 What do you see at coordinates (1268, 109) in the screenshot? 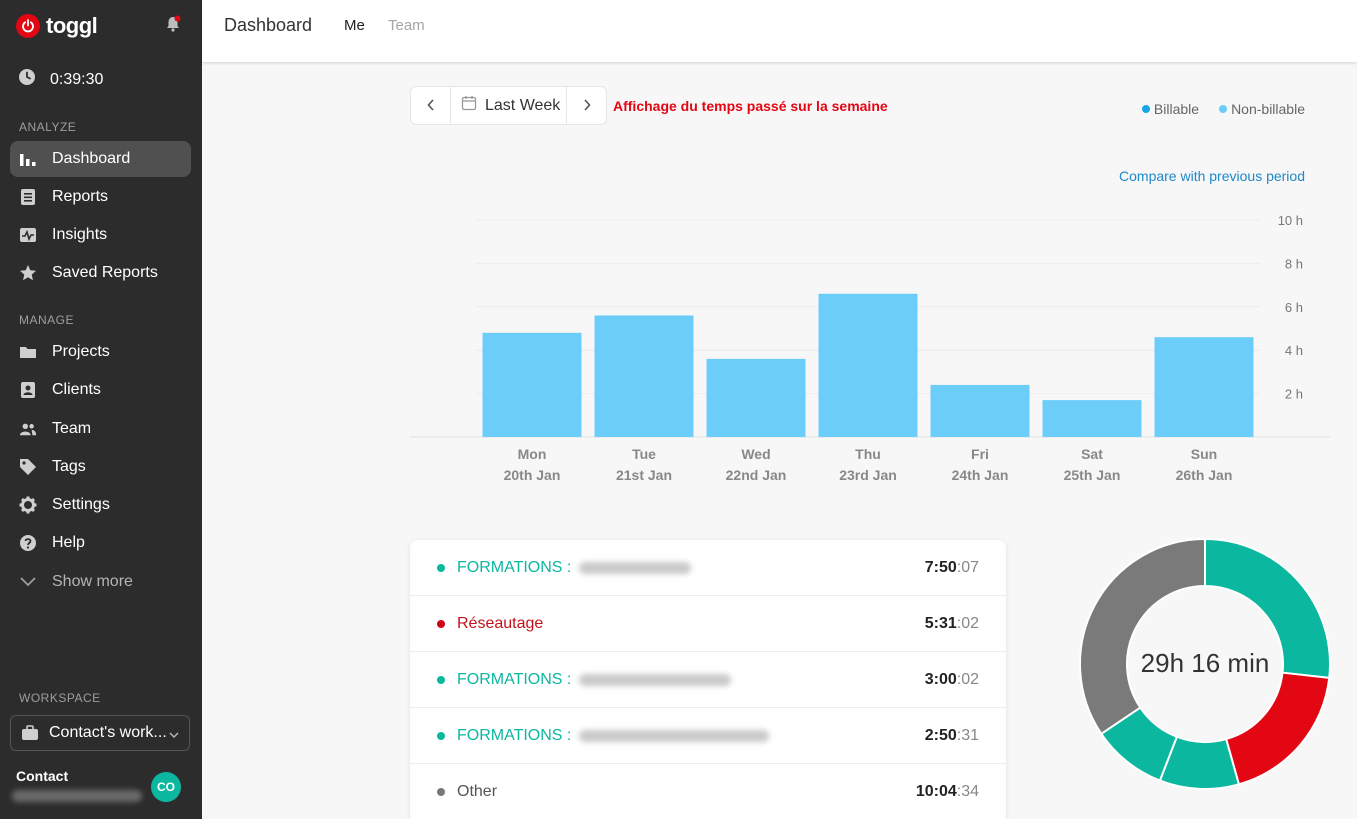
I see `legend-label: Non-billable` at bounding box center [1268, 109].